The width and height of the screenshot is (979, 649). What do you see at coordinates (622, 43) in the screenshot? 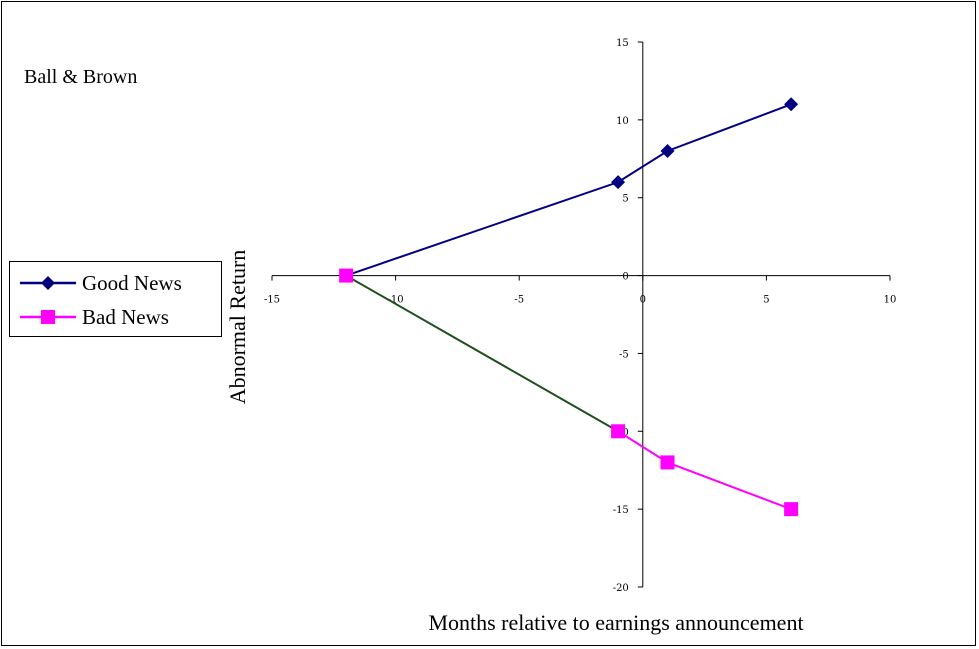
I see `y-tick-label: 15` at bounding box center [622, 43].